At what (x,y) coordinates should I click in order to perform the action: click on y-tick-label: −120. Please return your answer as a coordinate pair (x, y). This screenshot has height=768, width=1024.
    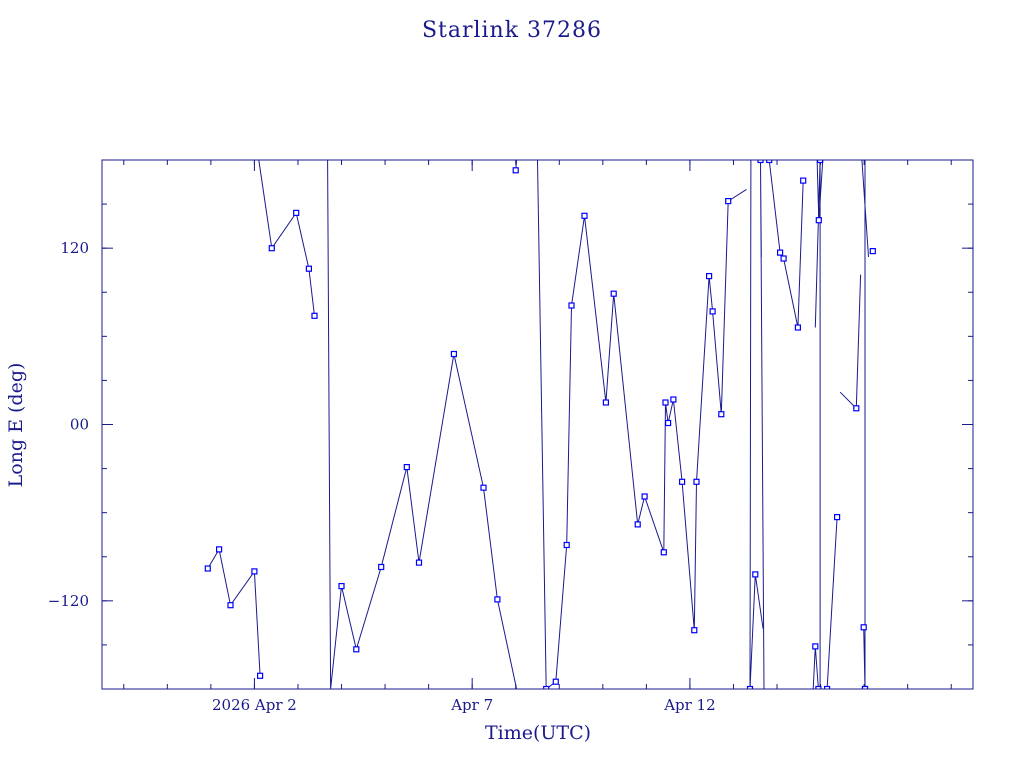
    Looking at the image, I should click on (68, 601).